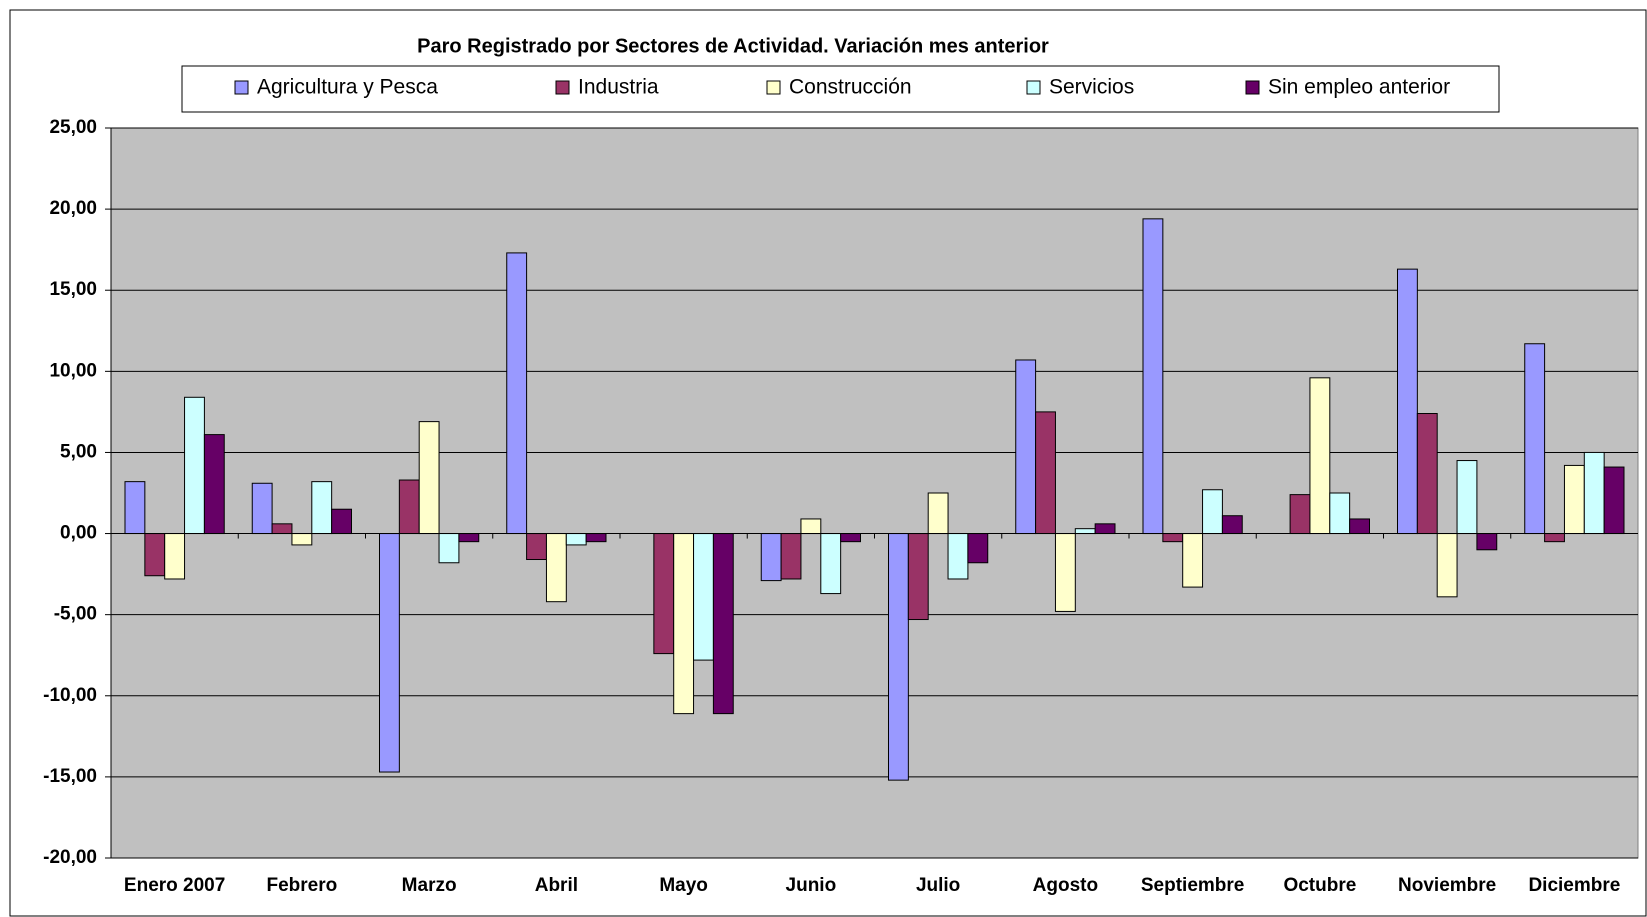 This screenshot has height=917, width=1647. What do you see at coordinates (73, 208) in the screenshot?
I see `y-tick-label: 20,00` at bounding box center [73, 208].